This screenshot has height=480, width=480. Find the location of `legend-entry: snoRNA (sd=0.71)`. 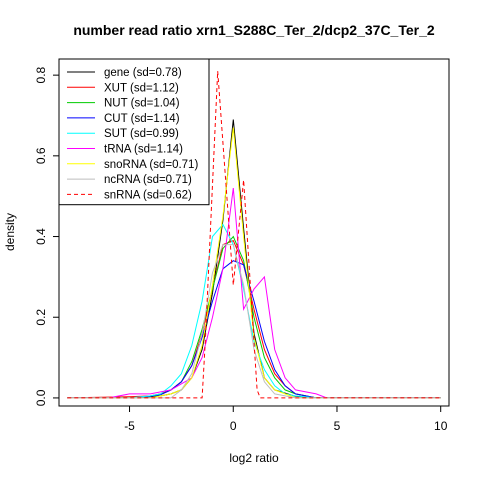

legend-entry: snoRNA (sd=0.71) is located at coordinates (151, 165).